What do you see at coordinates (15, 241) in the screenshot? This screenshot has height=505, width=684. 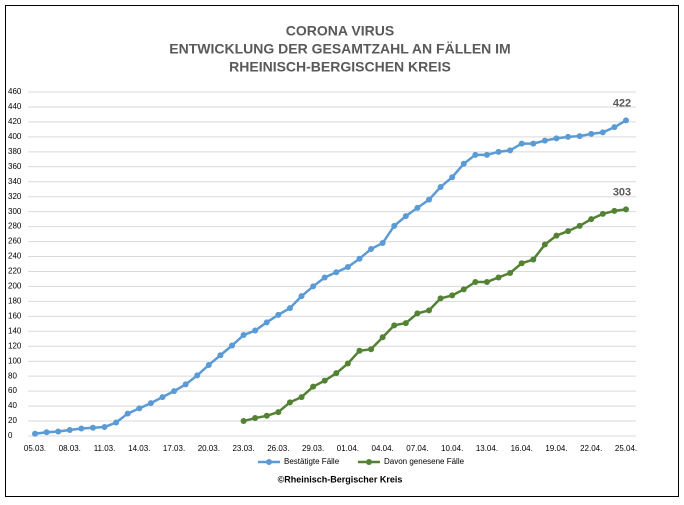 I see `y-tick-label: 260` at bounding box center [15, 241].